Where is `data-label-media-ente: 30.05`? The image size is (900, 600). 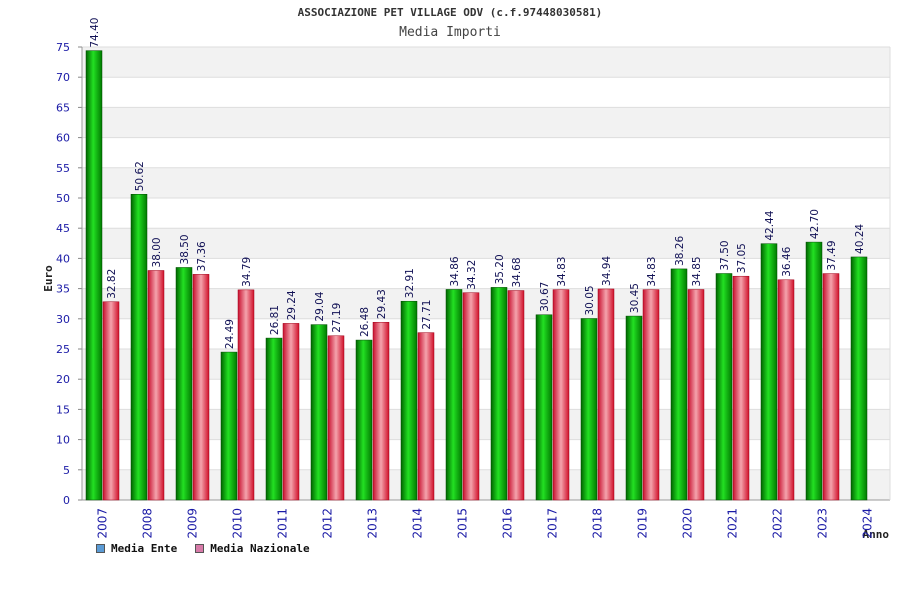 data-label-media-ente: 30.05 is located at coordinates (590, 300).